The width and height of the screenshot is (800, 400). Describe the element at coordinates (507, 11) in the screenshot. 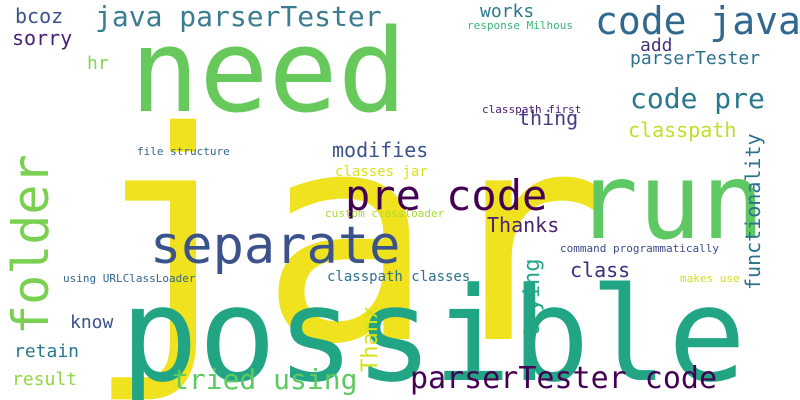

I see `word: works` at that location.